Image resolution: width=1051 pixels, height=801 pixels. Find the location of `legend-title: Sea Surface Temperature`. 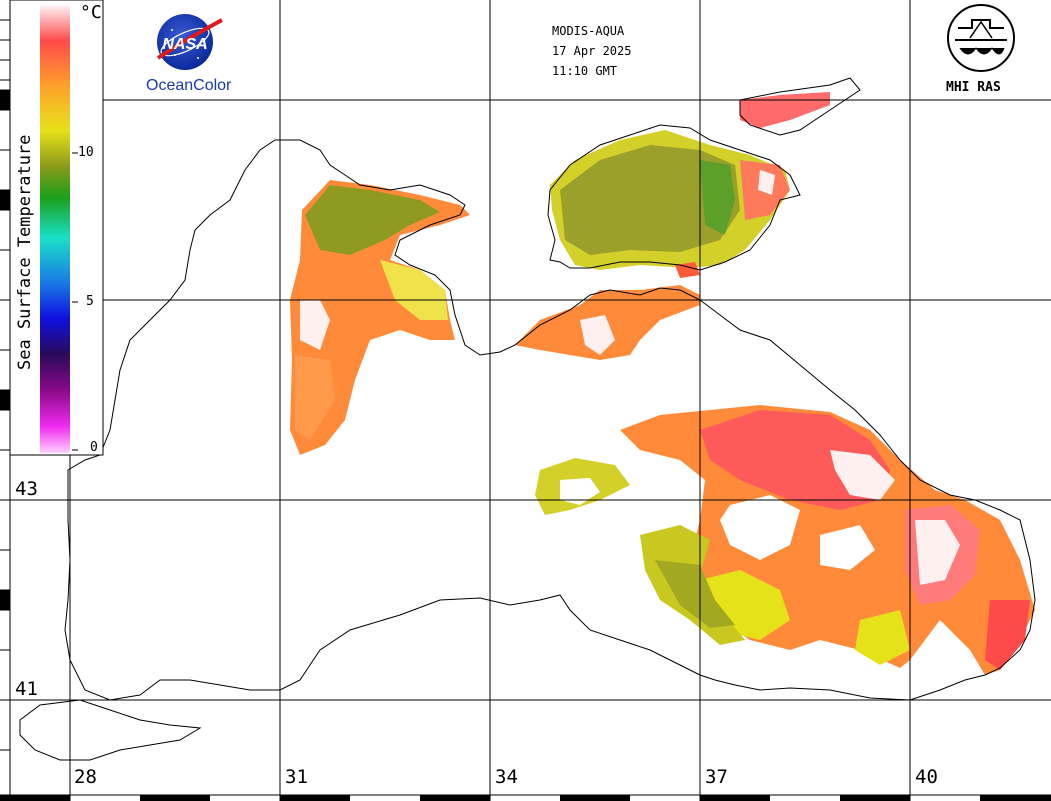

legend-title: Sea Surface Temperature is located at coordinates (25, 252).